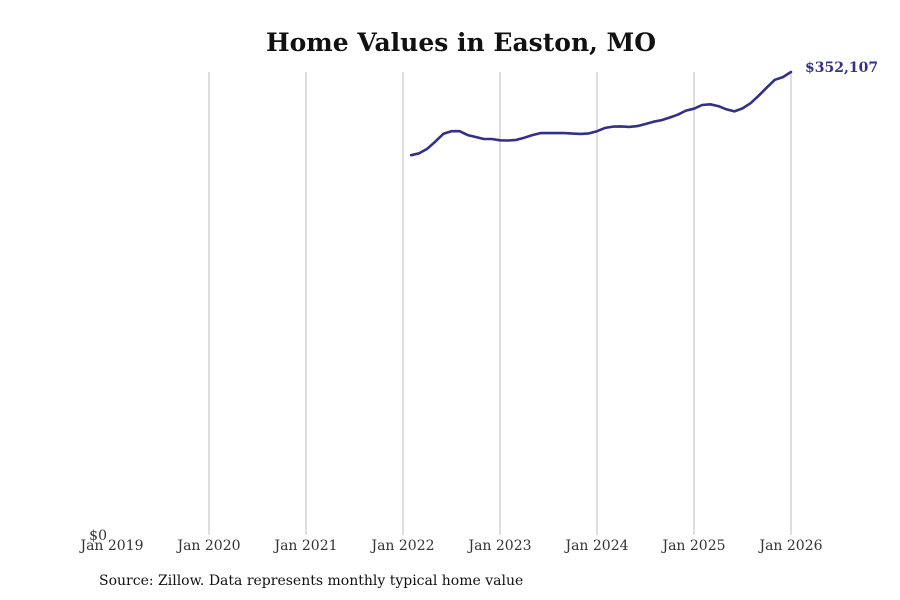 This screenshot has width=900, height=600. I want to click on y-axis-tick-labels: $0, so click(98, 536).